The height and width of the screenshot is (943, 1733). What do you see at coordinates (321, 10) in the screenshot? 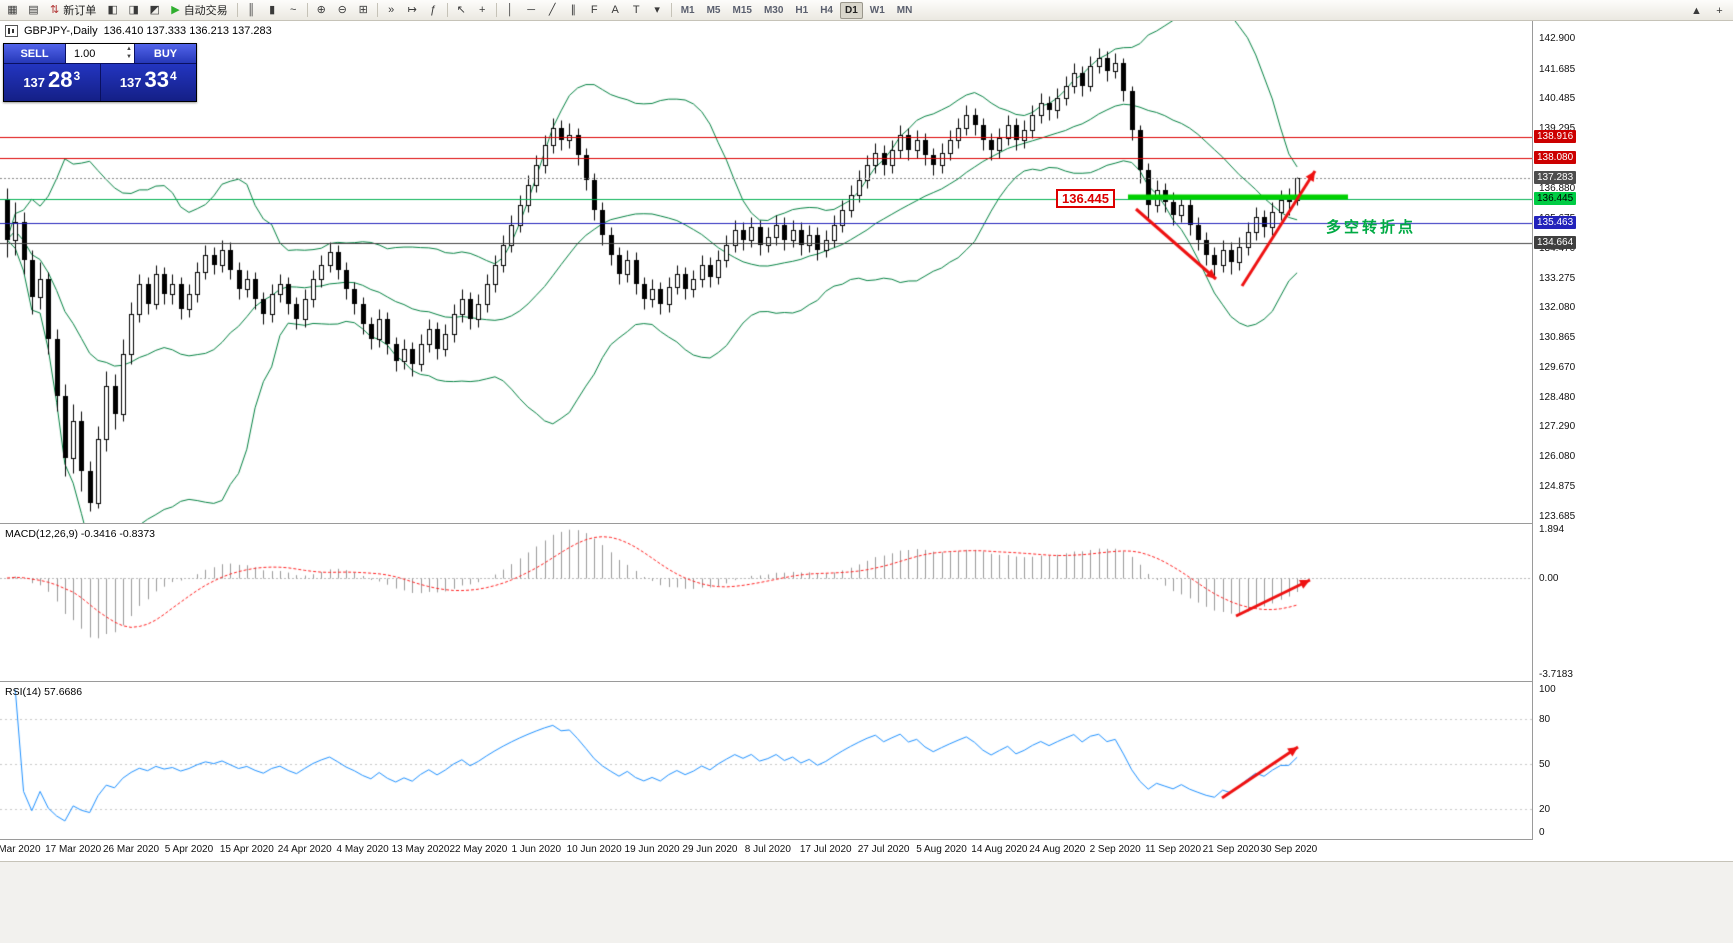
I see `zoom-in-icon: ⊕` at bounding box center [321, 10].